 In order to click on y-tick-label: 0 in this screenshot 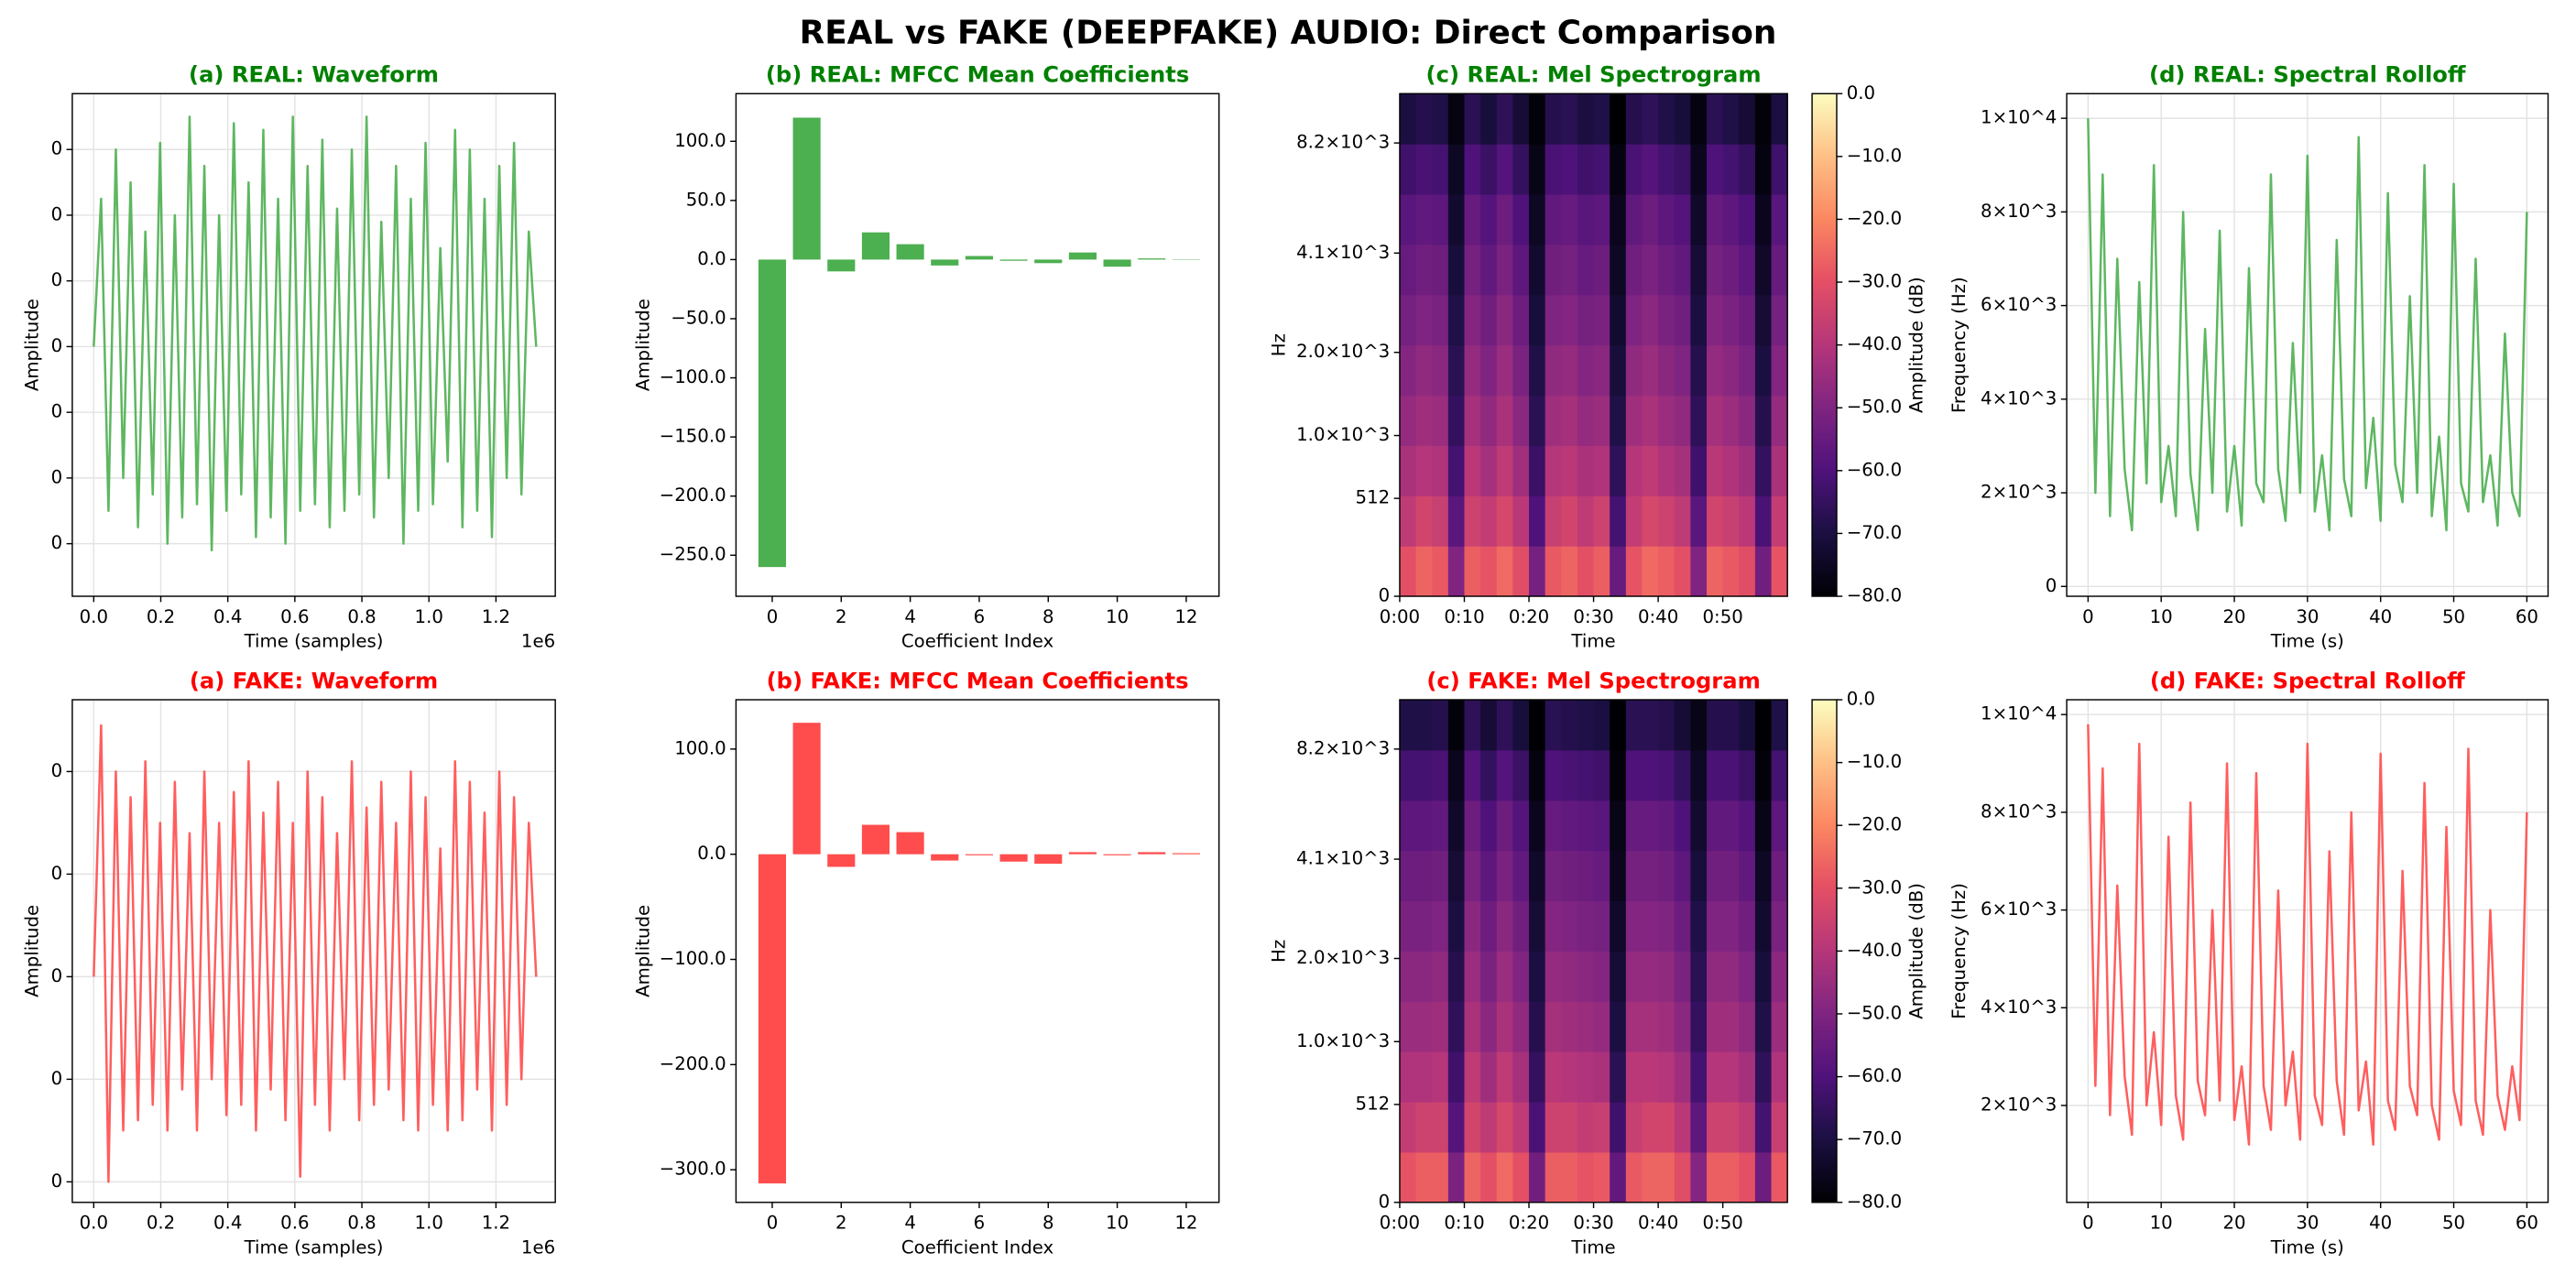, I will do `click(57, 1078)`.